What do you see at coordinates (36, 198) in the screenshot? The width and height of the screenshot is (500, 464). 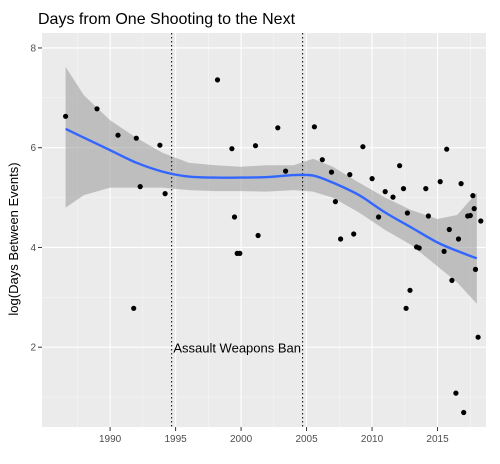 I see `y-axis: 2 4 6 8` at bounding box center [36, 198].